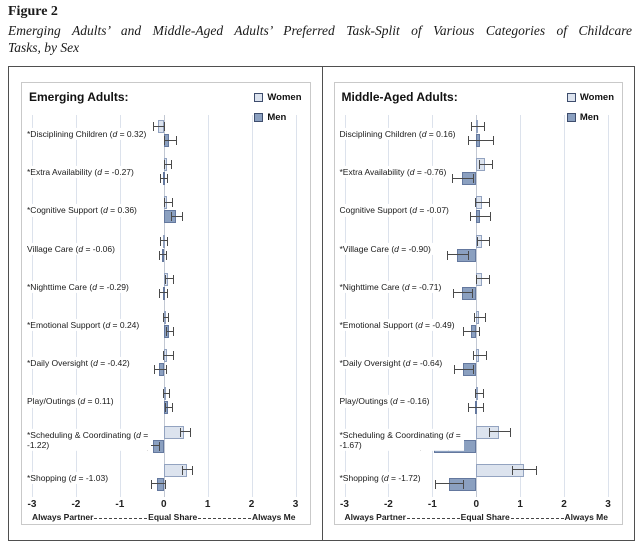  Describe the element at coordinates (79, 363) in the screenshot. I see `category-label: *Daily Oversight (d = -0.42)` at that location.